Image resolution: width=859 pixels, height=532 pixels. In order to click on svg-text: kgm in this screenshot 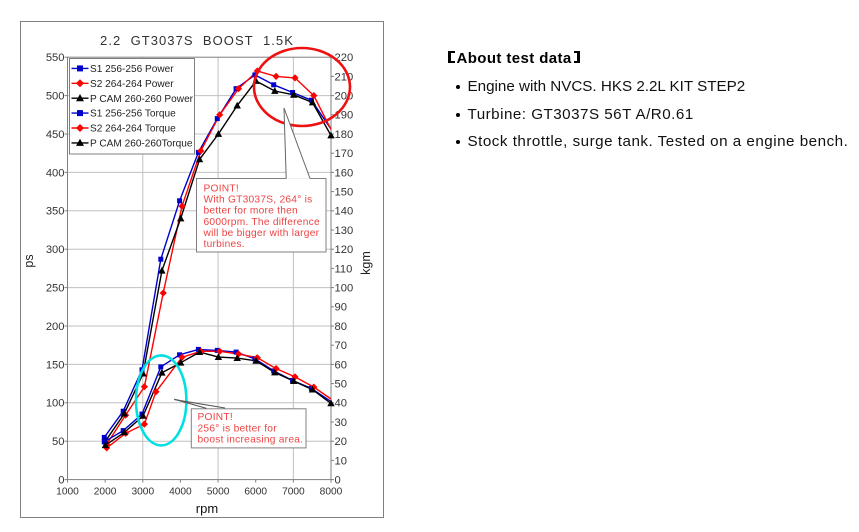, I will do `click(366, 263)`.